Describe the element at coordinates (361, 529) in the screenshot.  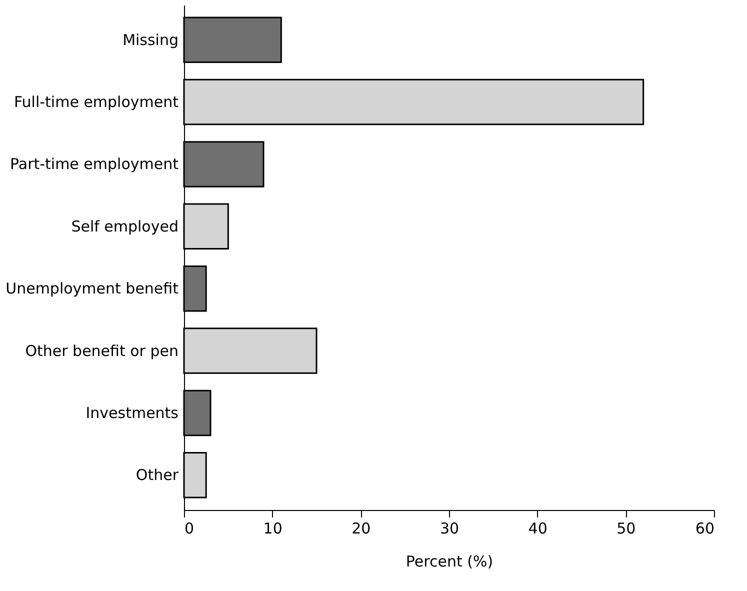
I see `x-tick-label: 20` at that location.